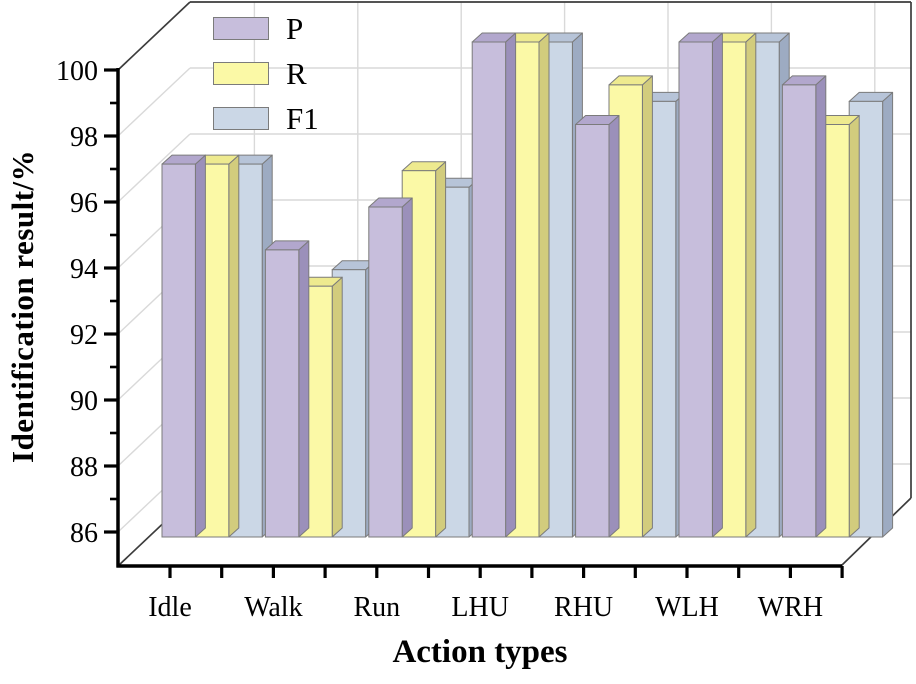 The image size is (916, 684). Describe the element at coordinates (22, 306) in the screenshot. I see `y-axis-title: Identification result/%` at that location.